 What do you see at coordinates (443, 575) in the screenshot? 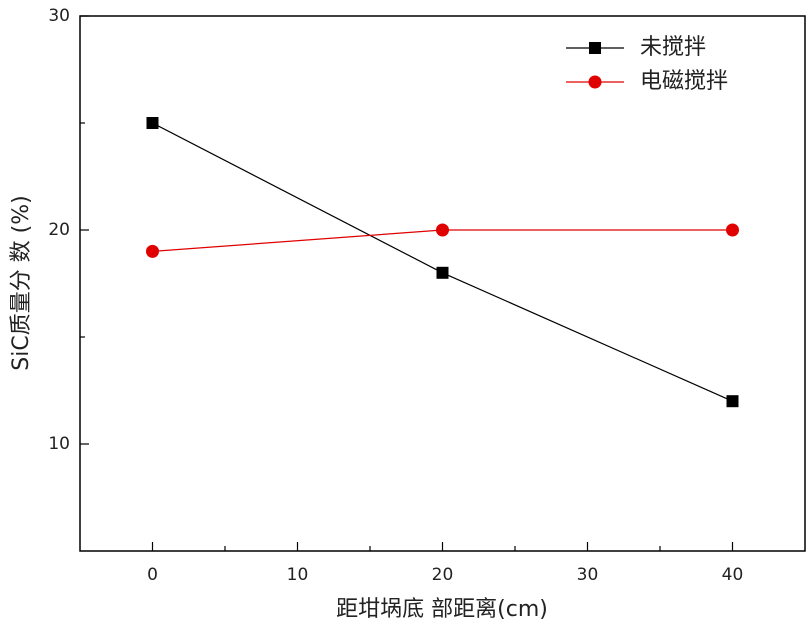
I see `x-tick-label: 20` at bounding box center [443, 575].